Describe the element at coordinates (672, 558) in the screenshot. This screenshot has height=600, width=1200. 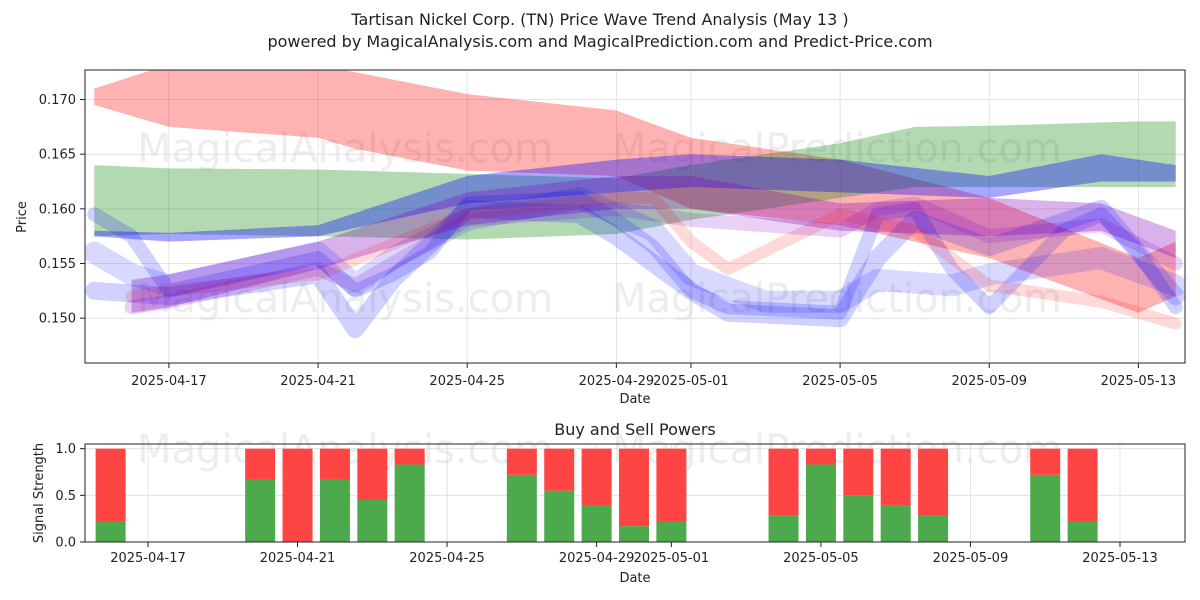
I see `power-x-tick-label: 2025-05-01` at that location.